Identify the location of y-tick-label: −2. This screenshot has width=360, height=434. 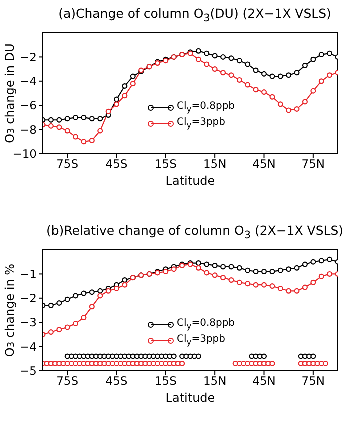
(28, 57).